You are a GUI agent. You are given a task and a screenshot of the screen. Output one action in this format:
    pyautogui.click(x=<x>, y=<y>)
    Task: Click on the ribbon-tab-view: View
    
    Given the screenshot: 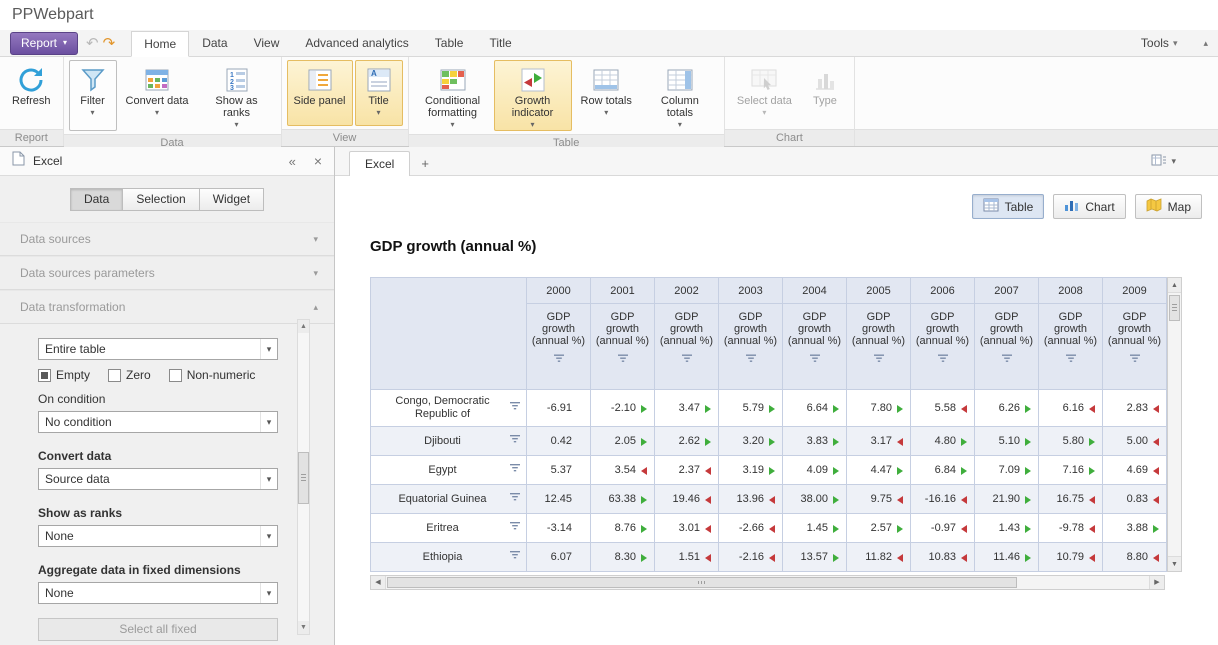 What is the action you would take?
    pyautogui.click(x=266, y=43)
    